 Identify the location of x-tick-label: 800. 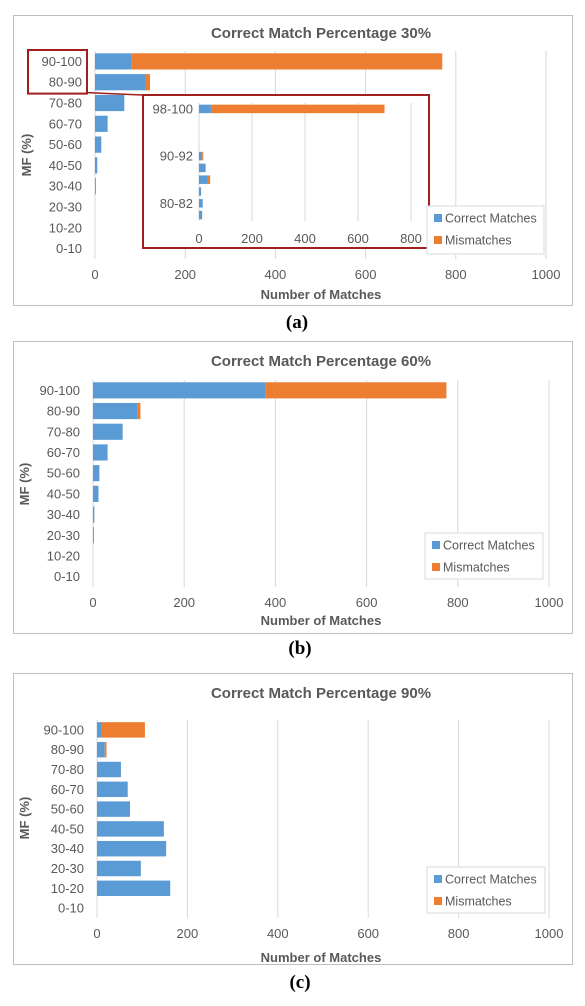
(456, 274).